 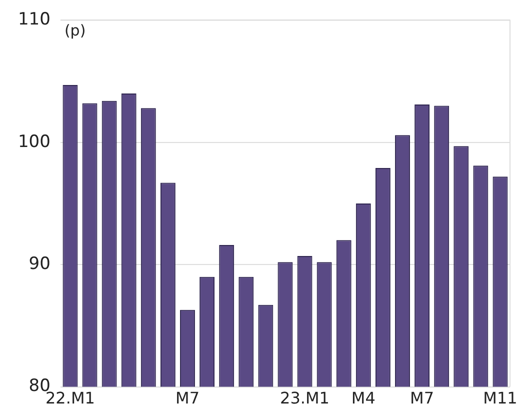 What do you see at coordinates (305, 398) in the screenshot?
I see `x-tick-label: 23.M1` at bounding box center [305, 398].